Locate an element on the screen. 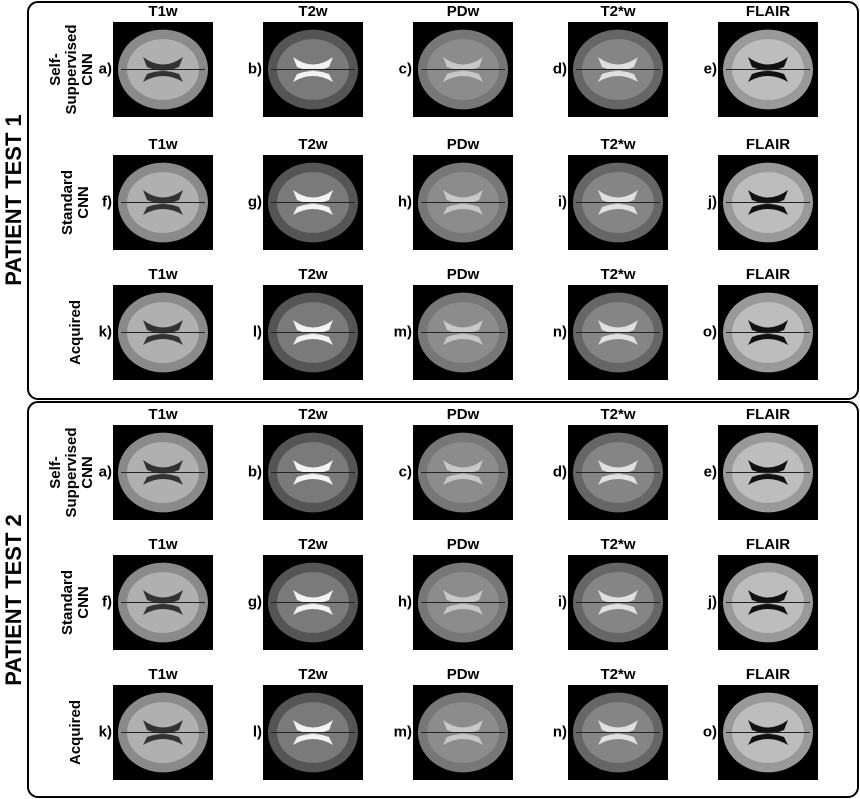 This screenshot has width=860, height=799. panel-title-group: PATIENT TEST 1 is located at coordinates (13, 200).